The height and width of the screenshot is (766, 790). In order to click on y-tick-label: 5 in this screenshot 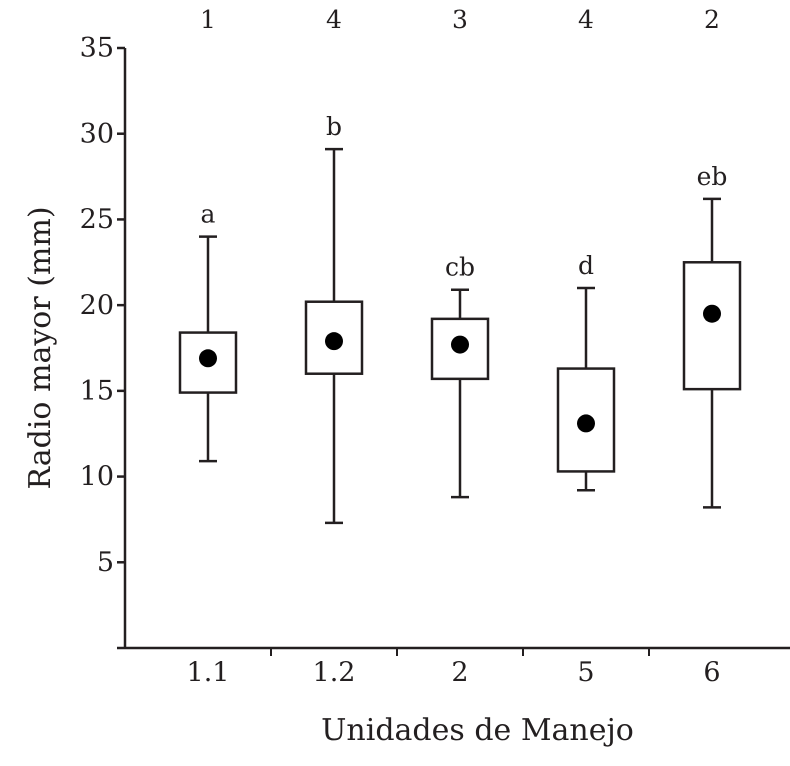, I will do `click(105, 562)`.